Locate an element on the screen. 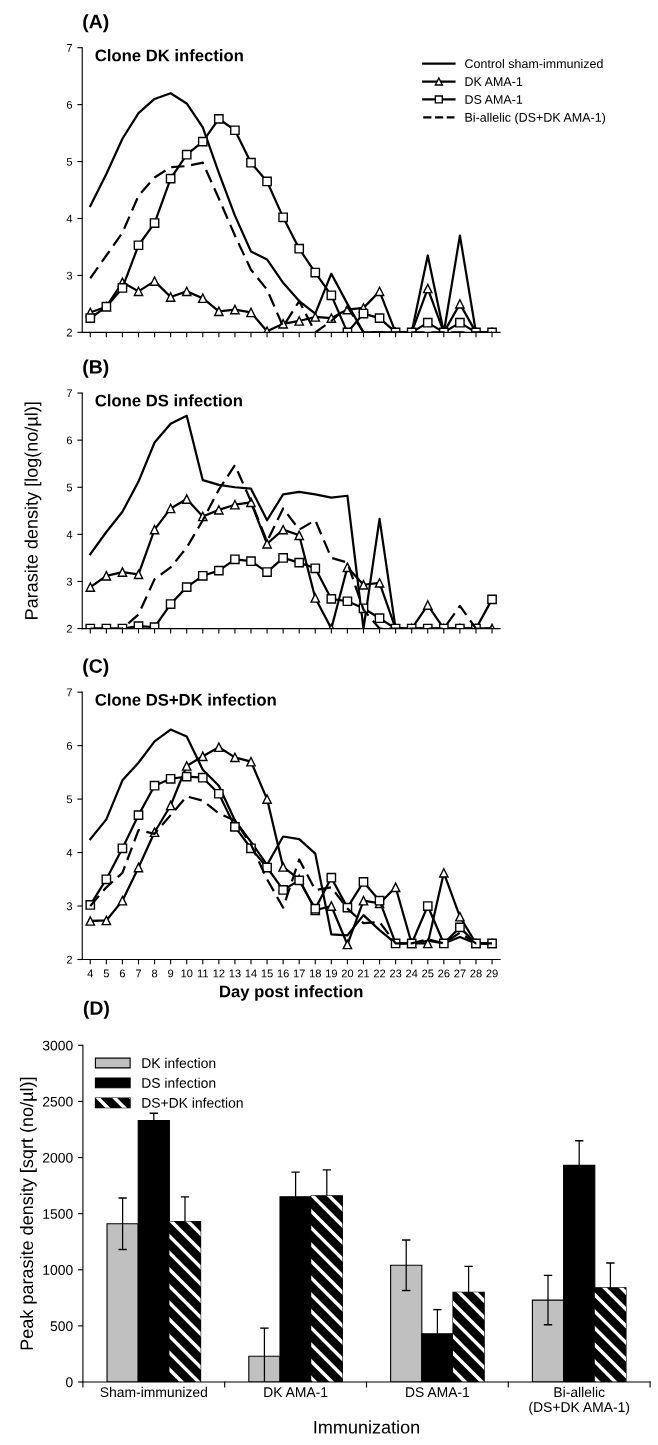  chart-subtitle: Clone DS+DK infection is located at coordinates (185, 699).